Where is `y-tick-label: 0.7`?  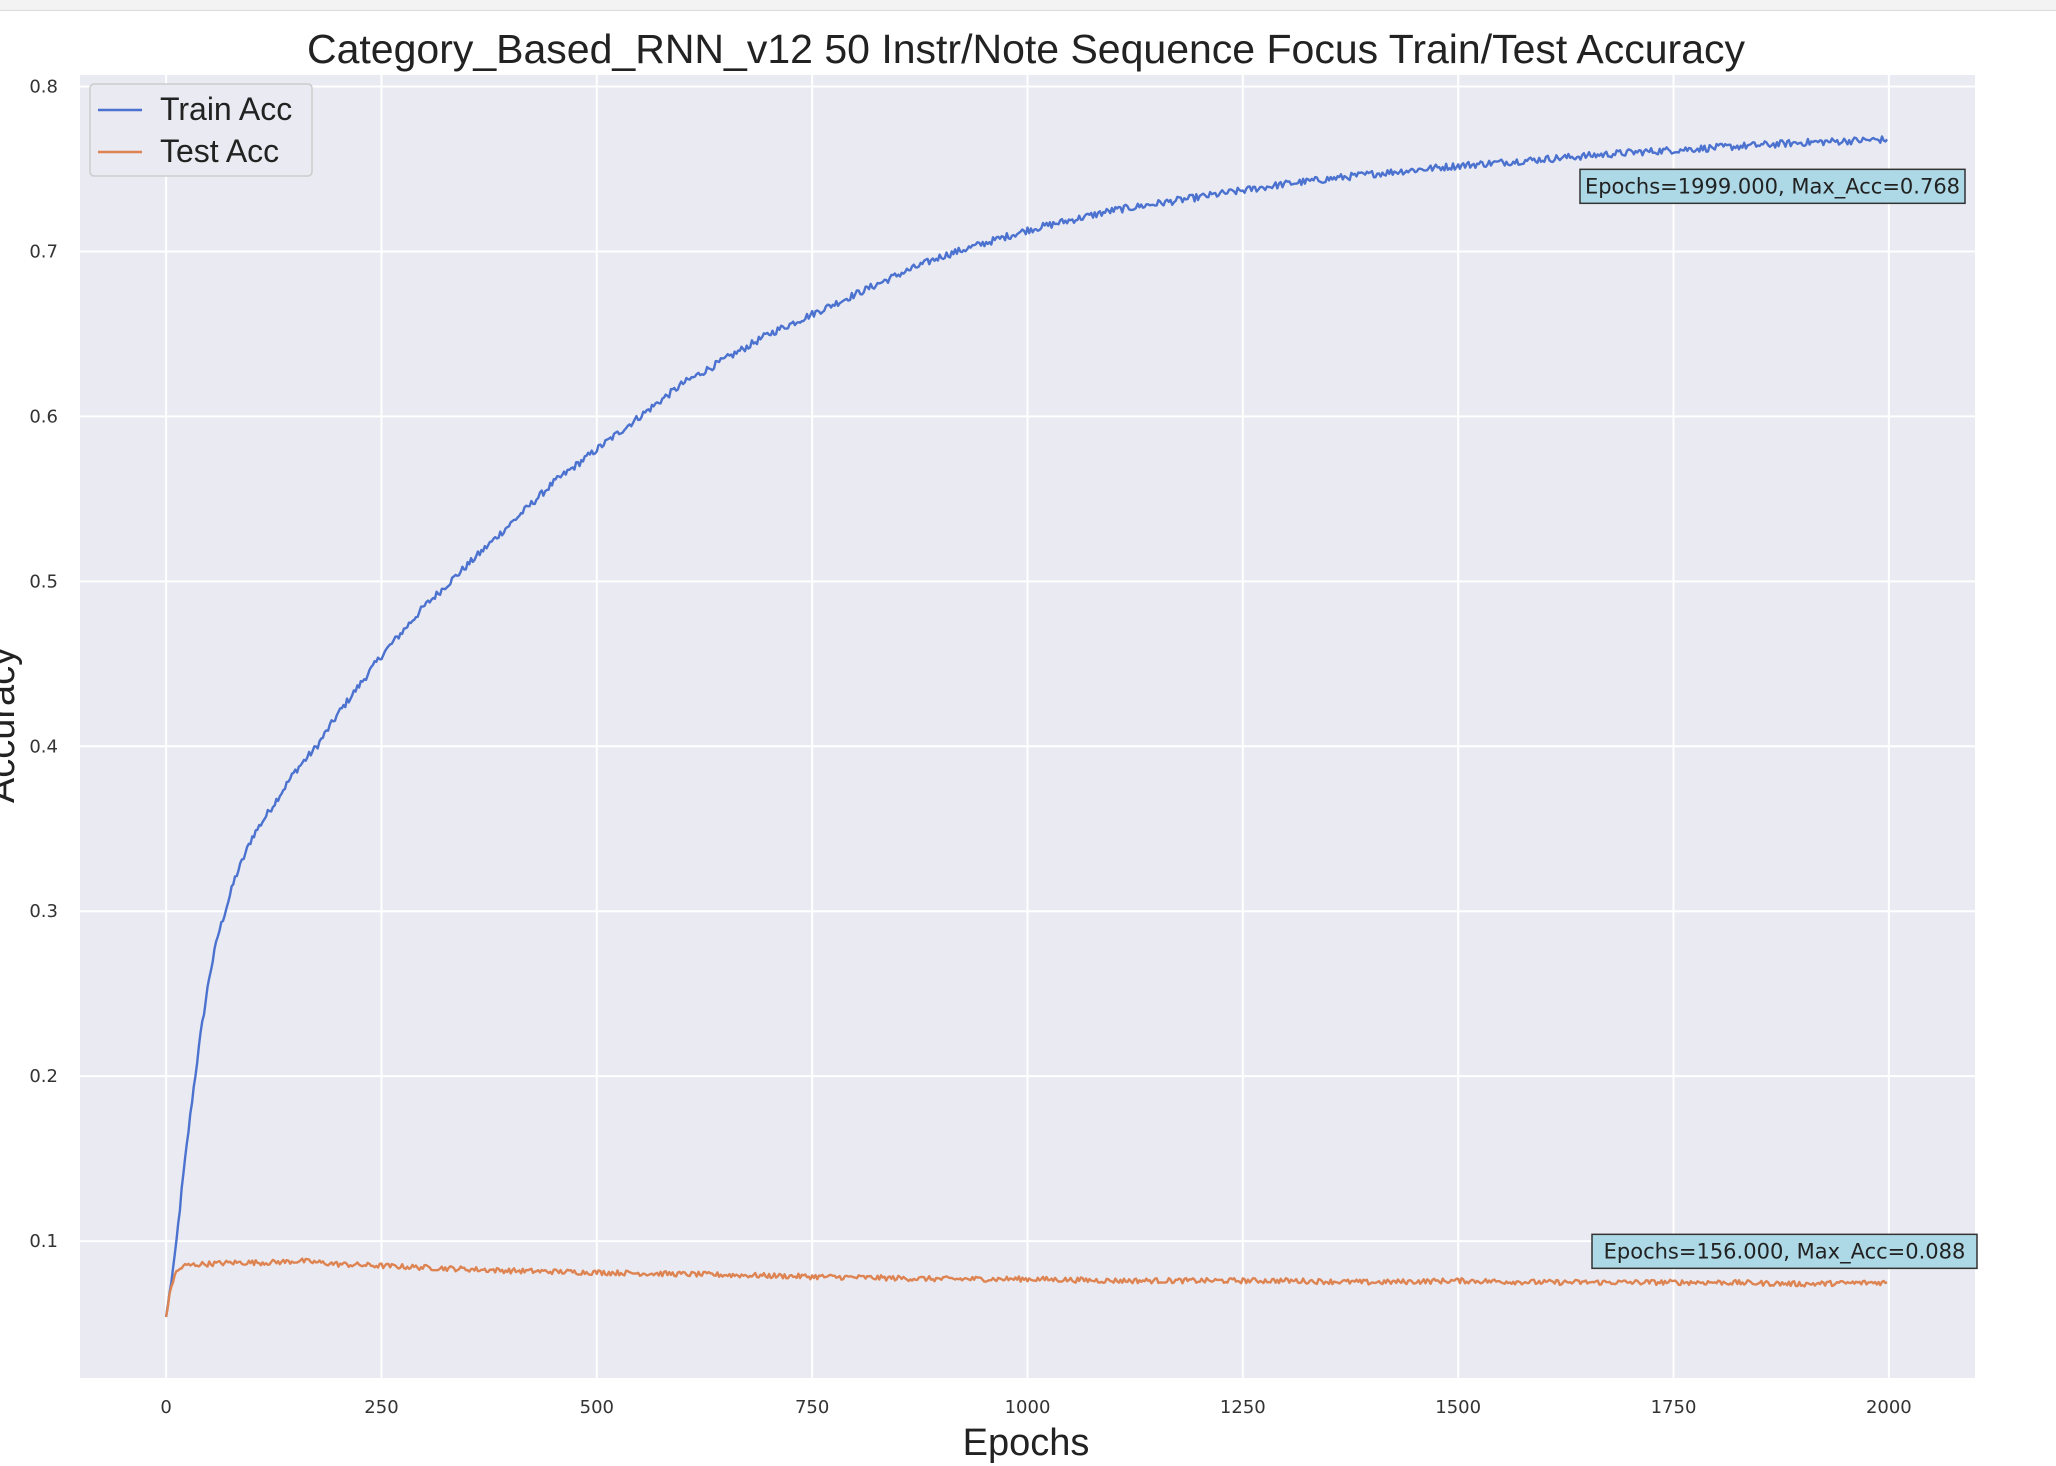 y-tick-label: 0.7 is located at coordinates (43, 251).